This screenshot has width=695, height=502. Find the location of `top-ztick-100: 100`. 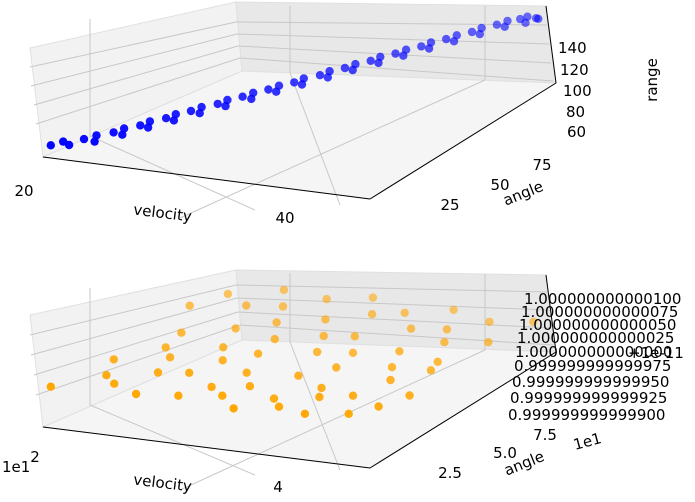

top-ztick-100: 100 is located at coordinates (577, 91).